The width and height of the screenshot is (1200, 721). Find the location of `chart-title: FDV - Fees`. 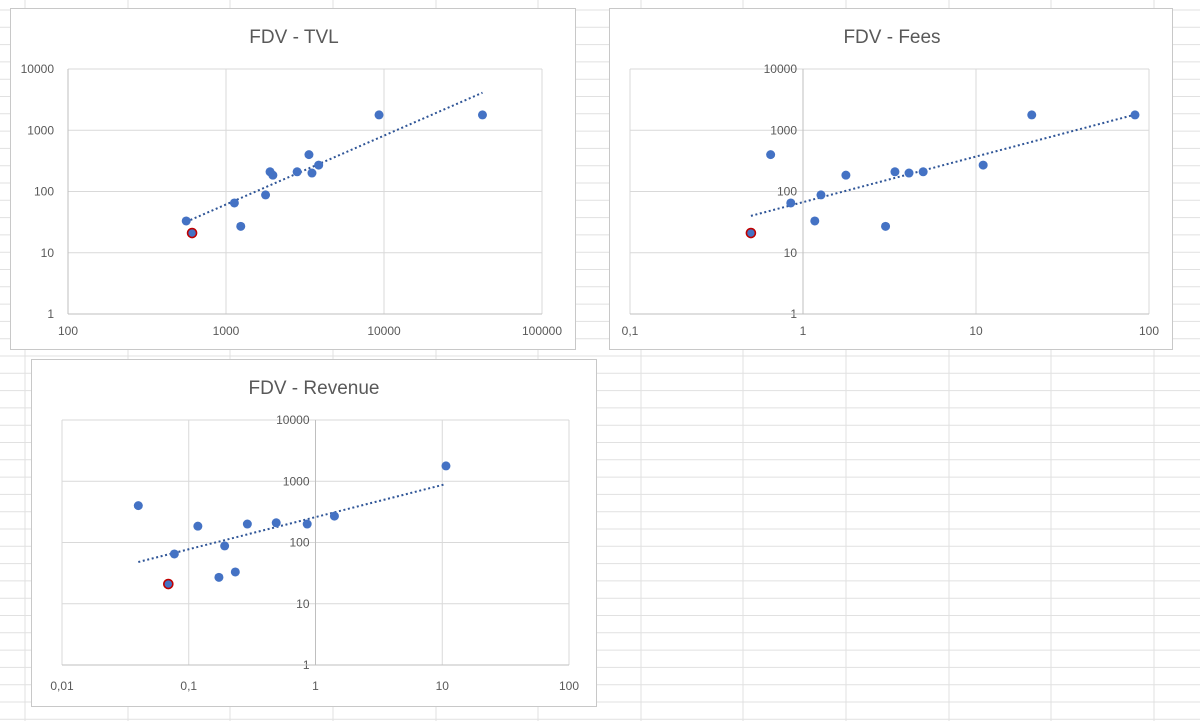

chart-title: FDV - Fees is located at coordinates (891, 37).